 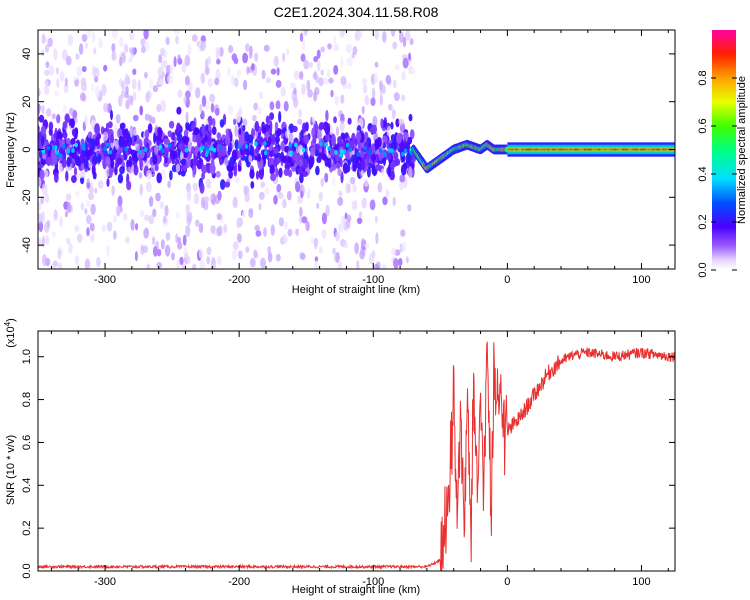 I want to click on x-tick-label: -100, so click(x=373, y=280).